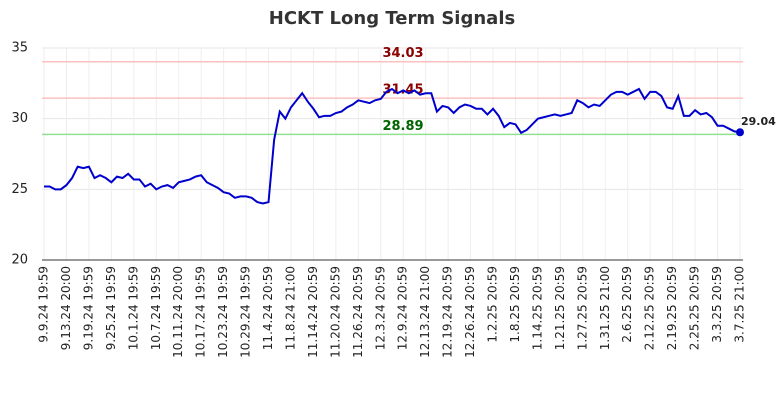 The image size is (784, 400). What do you see at coordinates (582, 308) in the screenshot?
I see `x-tick-label: 1.27.25 20:59` at bounding box center [582, 308].